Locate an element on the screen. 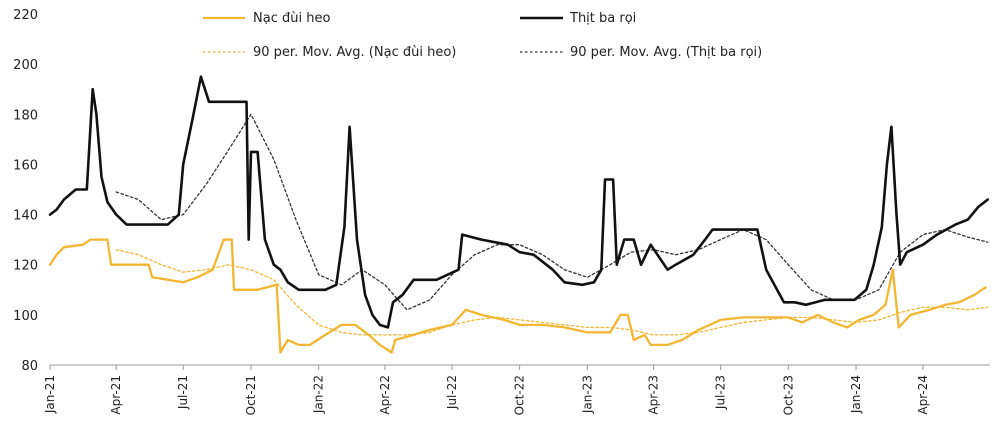 This screenshot has height=427, width=1000. y-tick-label: 180 is located at coordinates (25, 115).